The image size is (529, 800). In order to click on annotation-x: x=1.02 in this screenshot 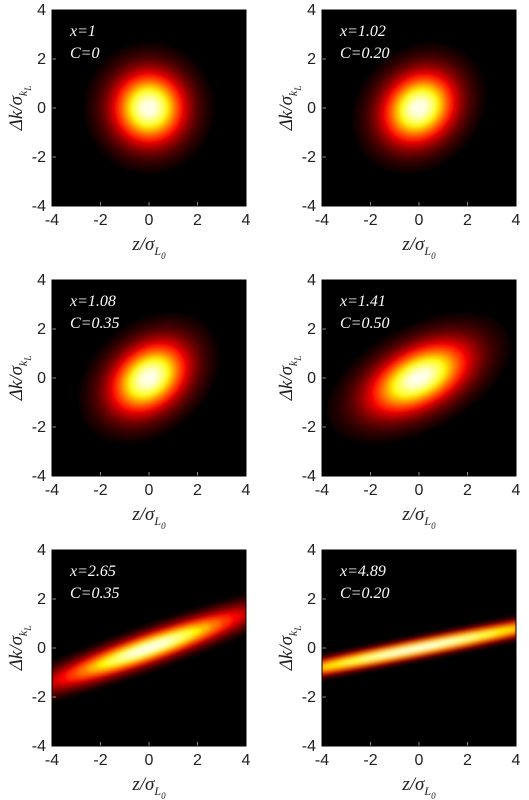, I will do `click(362, 31)`.